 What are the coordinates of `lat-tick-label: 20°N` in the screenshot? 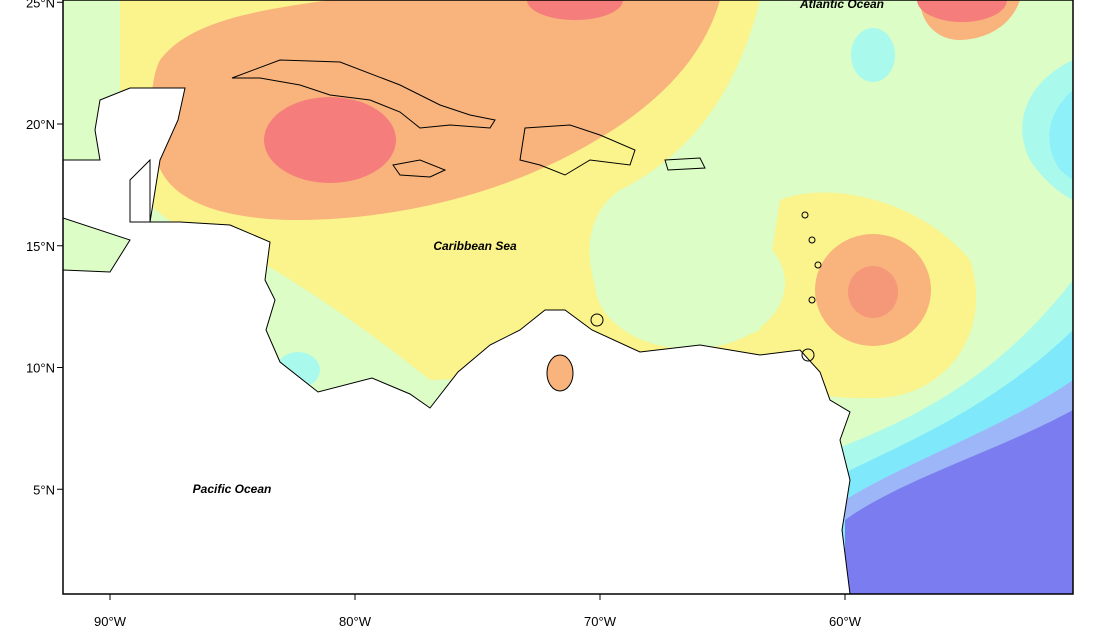 It's located at (40, 124).